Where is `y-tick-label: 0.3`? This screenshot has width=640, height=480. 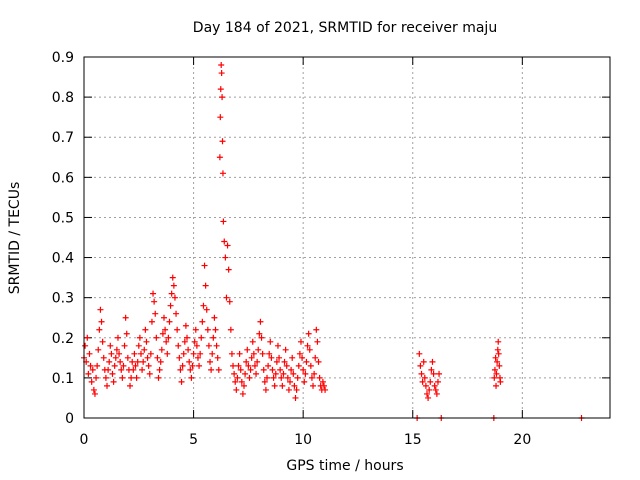
y-tick-label: 0.3 is located at coordinates (63, 299).